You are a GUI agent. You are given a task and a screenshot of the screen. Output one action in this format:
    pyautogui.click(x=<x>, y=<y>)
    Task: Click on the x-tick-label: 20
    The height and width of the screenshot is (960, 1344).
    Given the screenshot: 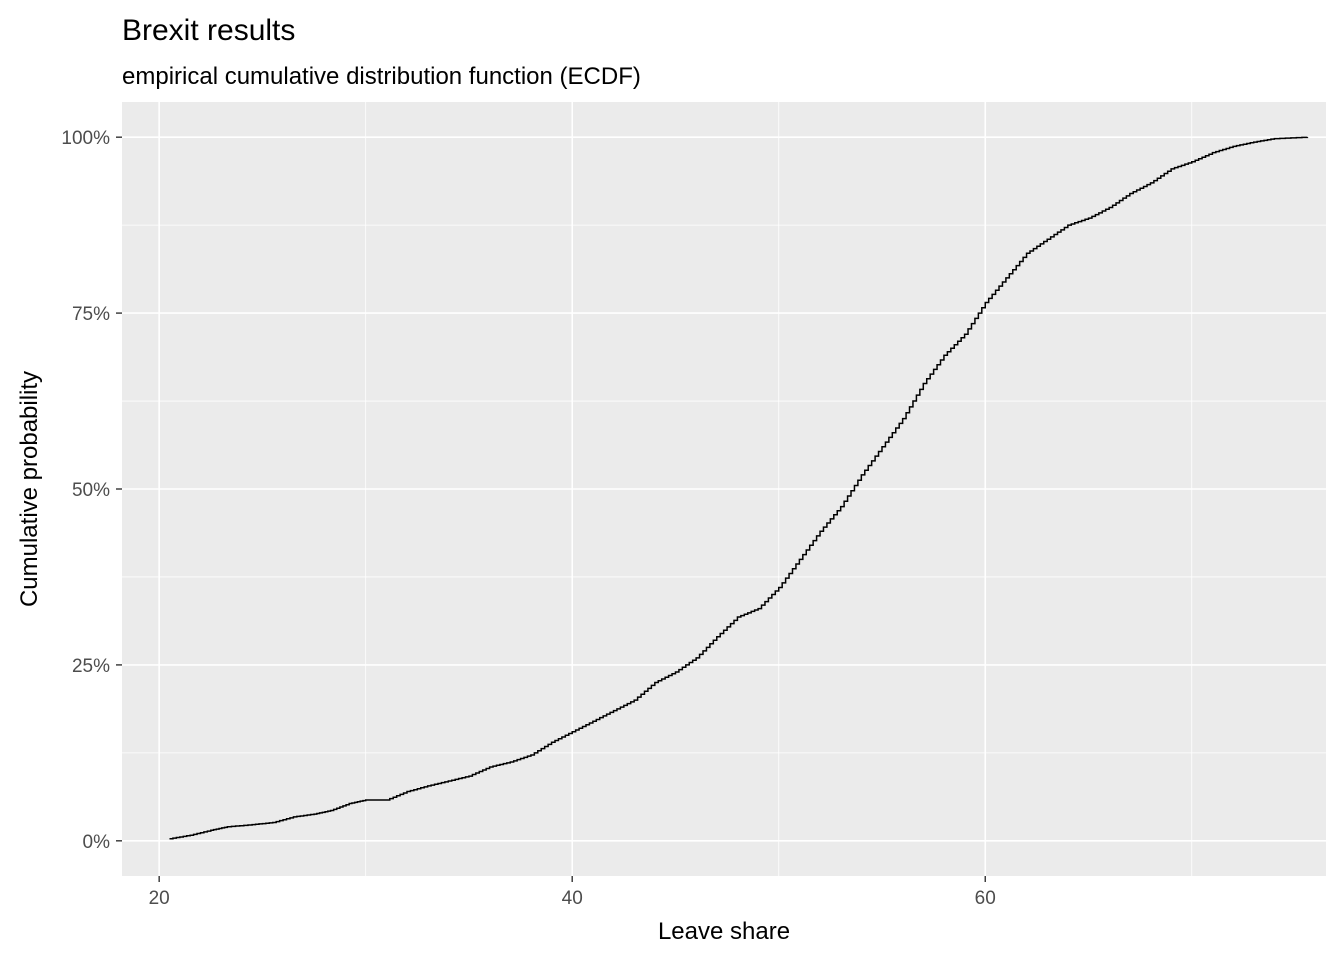 What is the action you would take?
    pyautogui.click(x=159, y=898)
    